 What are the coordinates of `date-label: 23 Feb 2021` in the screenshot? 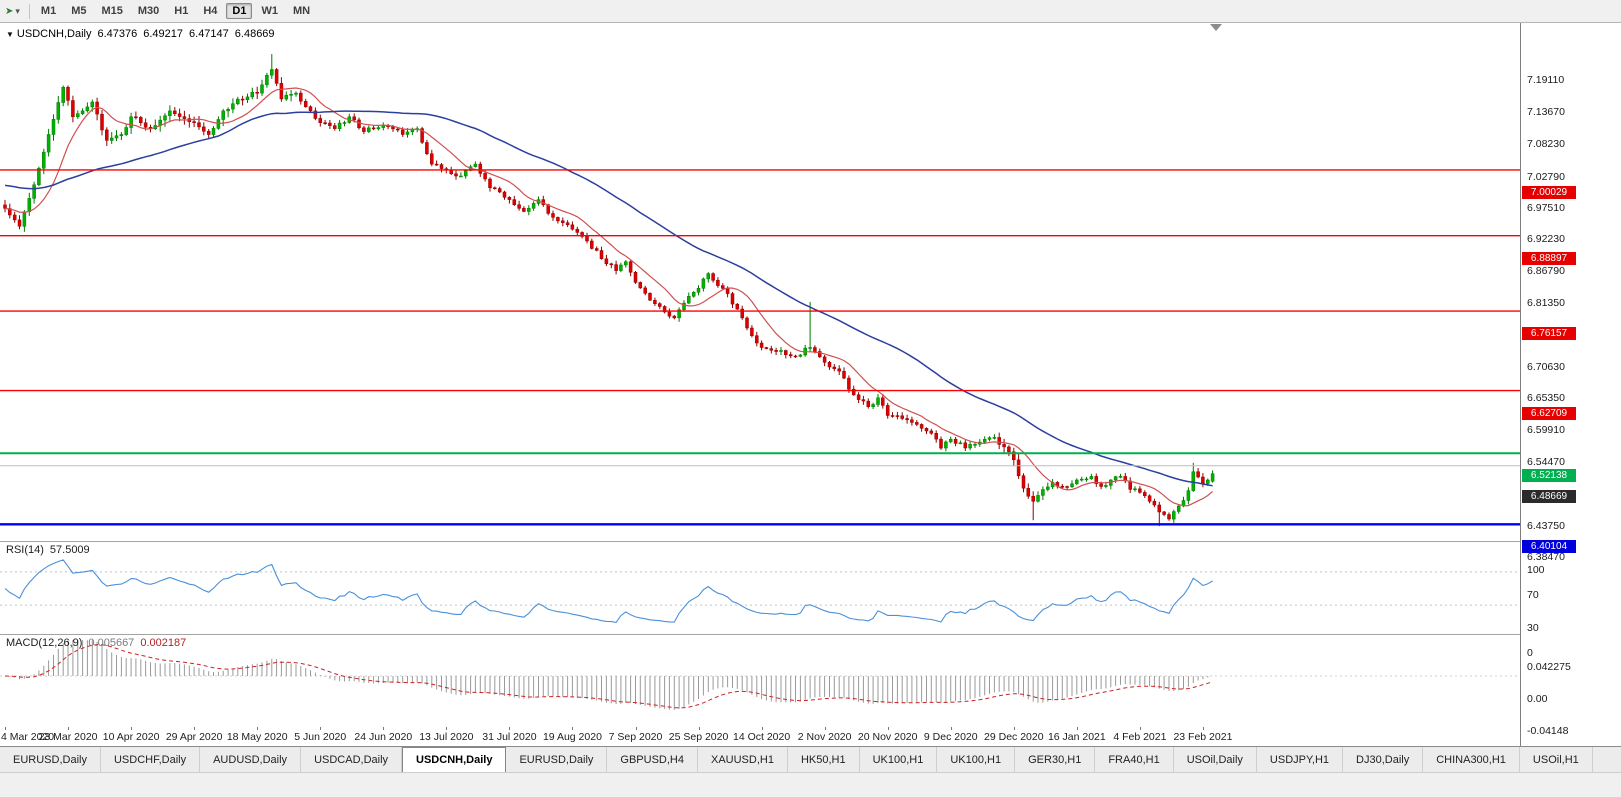 It's located at (1203, 737).